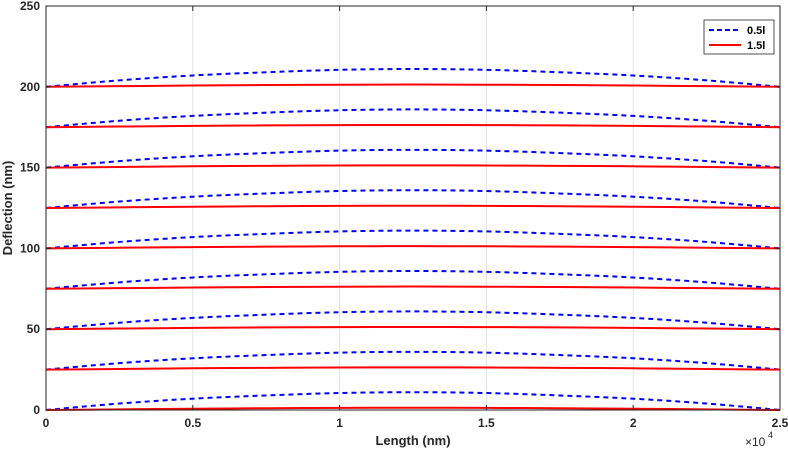 The width and height of the screenshot is (788, 452). Describe the element at coordinates (756, 46) in the screenshot. I see `legend-label-1: 1.5l` at that location.